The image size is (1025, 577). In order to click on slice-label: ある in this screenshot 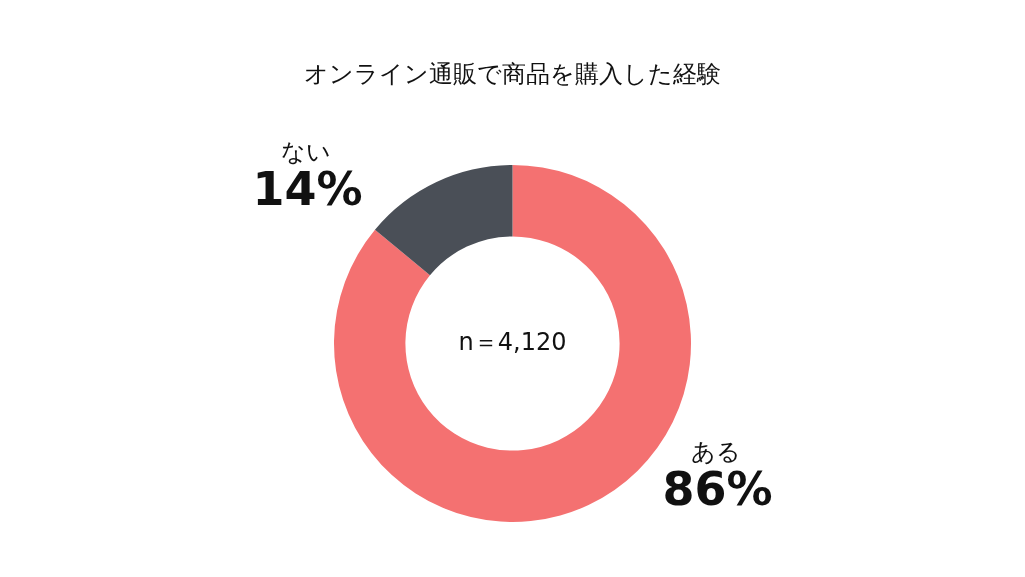, I will do `click(715, 451)`.